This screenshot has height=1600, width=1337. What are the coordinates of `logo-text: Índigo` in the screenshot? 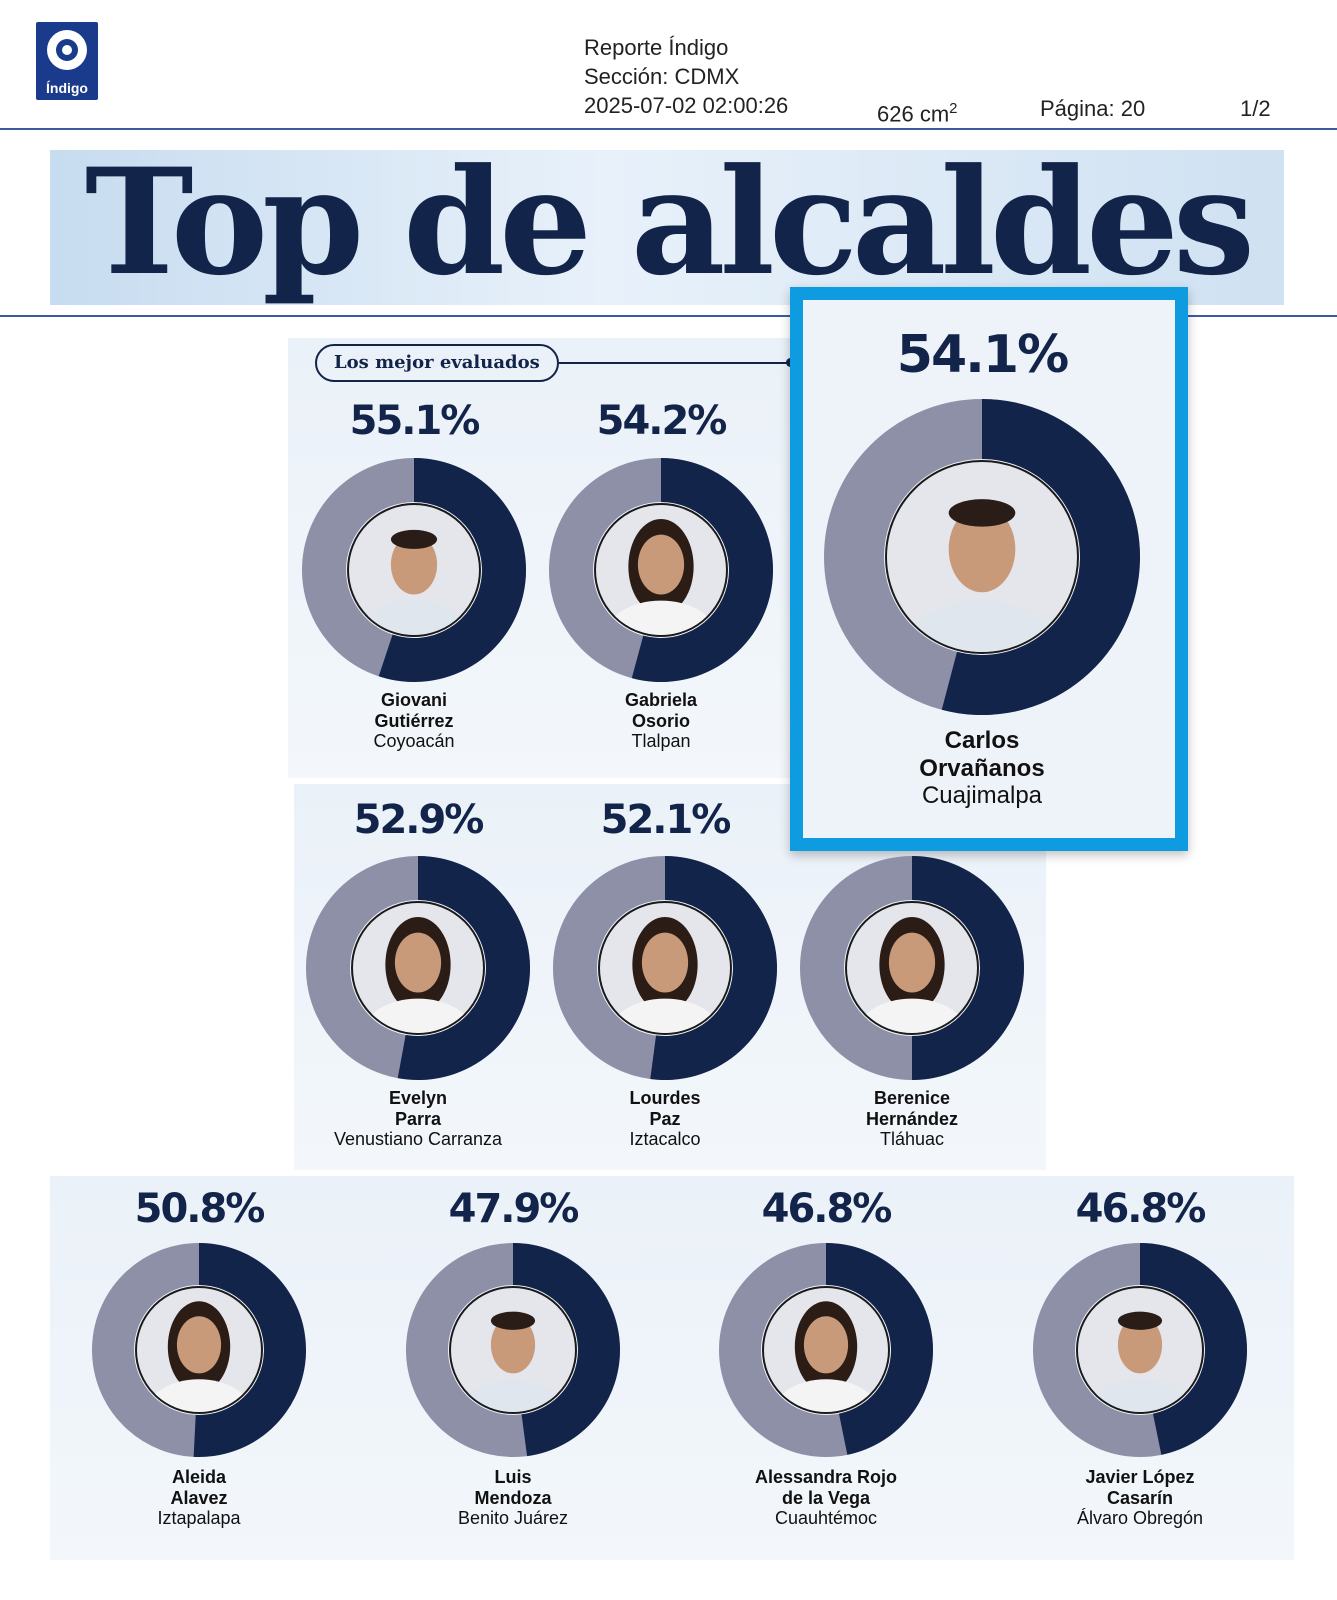 It's located at (67, 88).